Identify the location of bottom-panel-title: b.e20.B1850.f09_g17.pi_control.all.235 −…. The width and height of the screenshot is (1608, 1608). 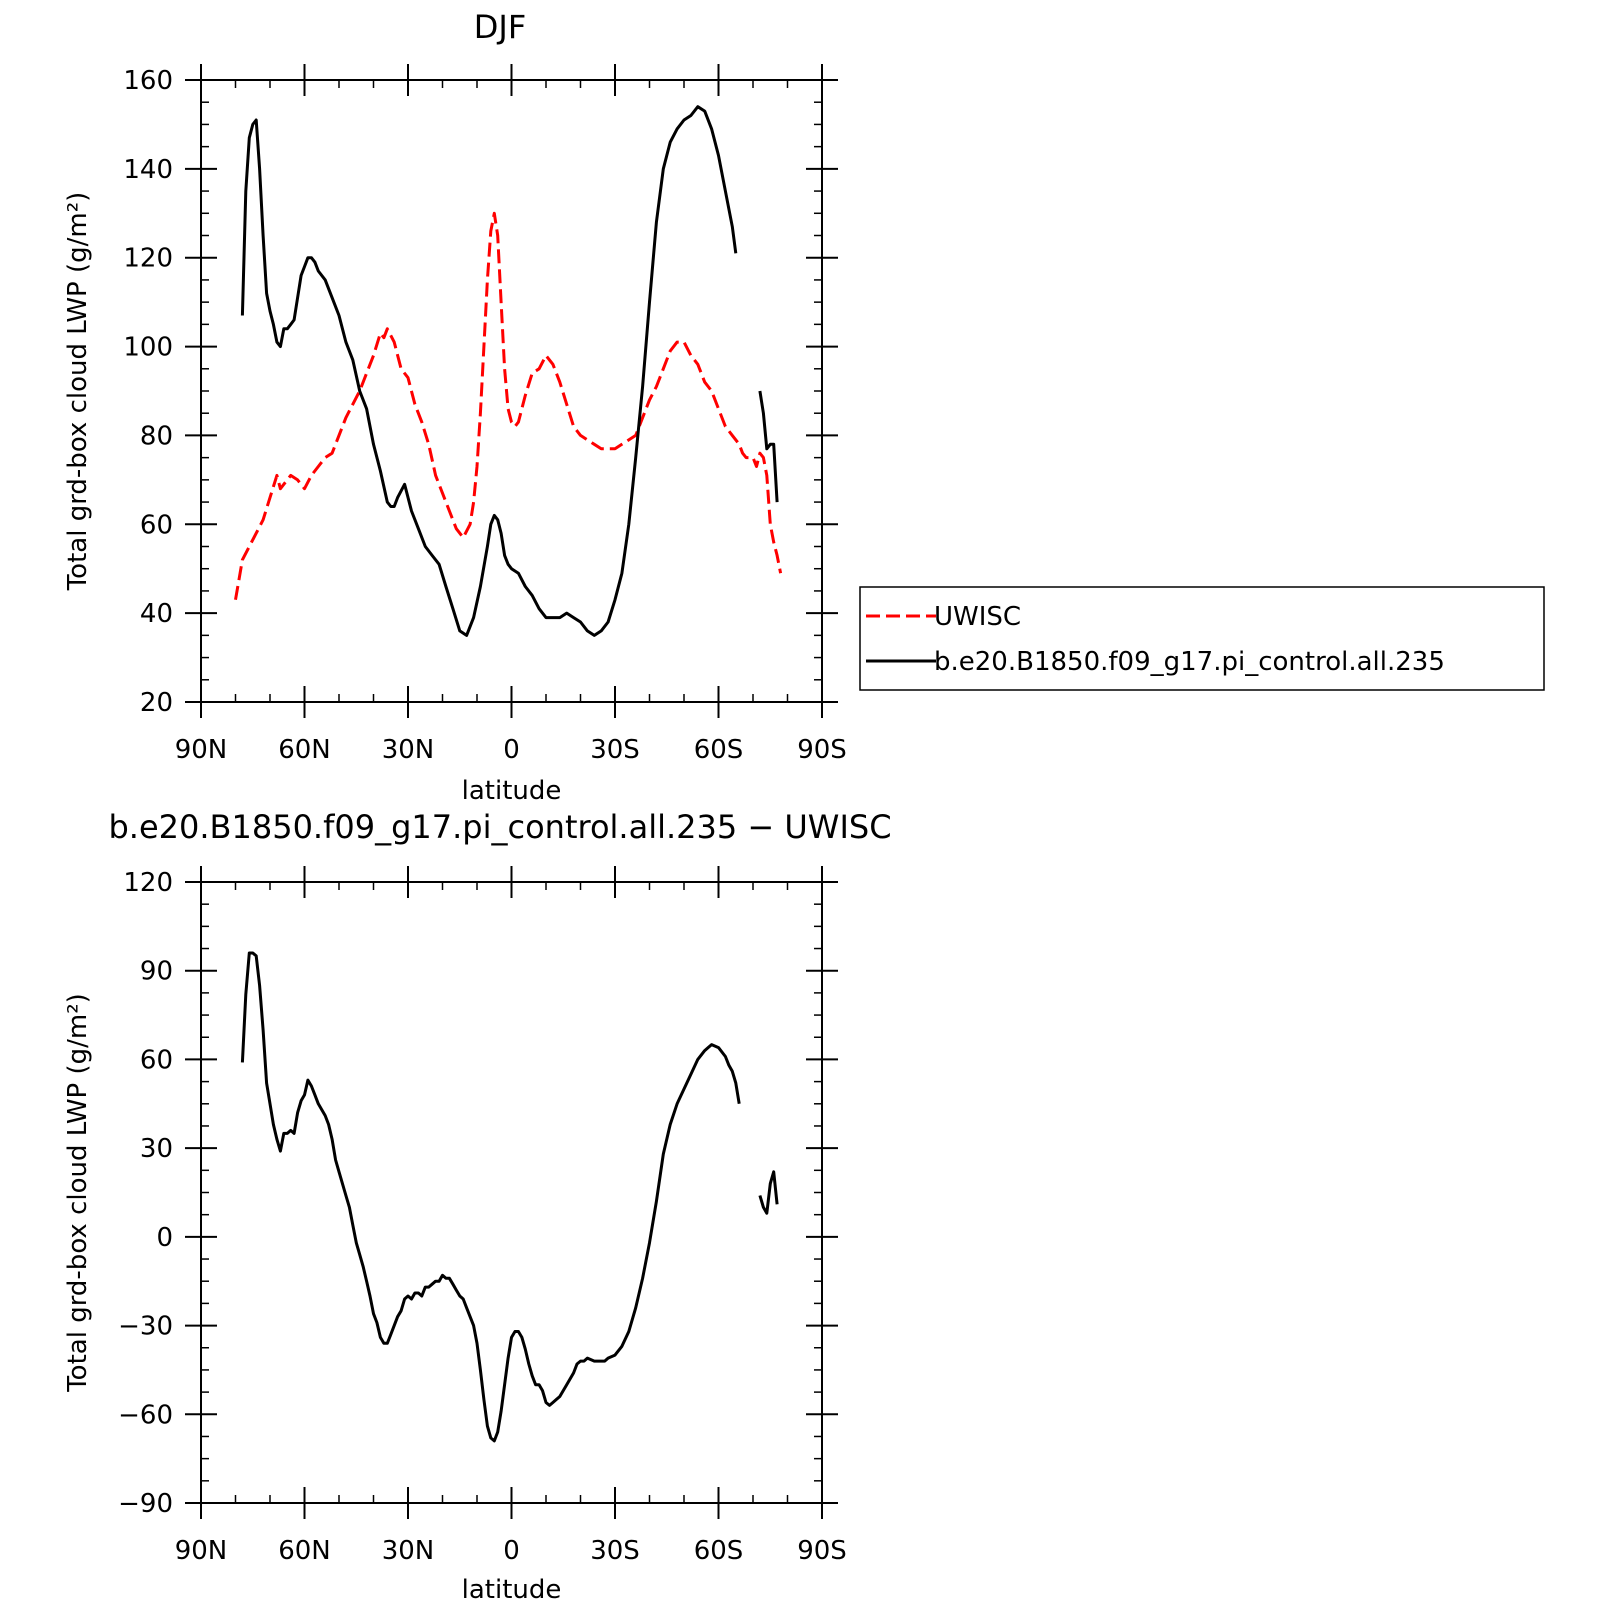
(499, 827).